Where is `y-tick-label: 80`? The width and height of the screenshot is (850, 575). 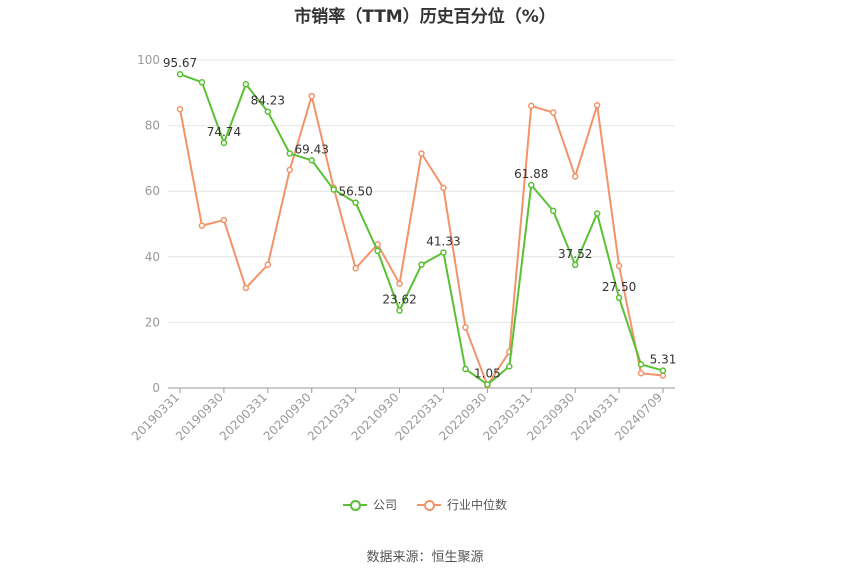 y-tick-label: 80 is located at coordinates (152, 126).